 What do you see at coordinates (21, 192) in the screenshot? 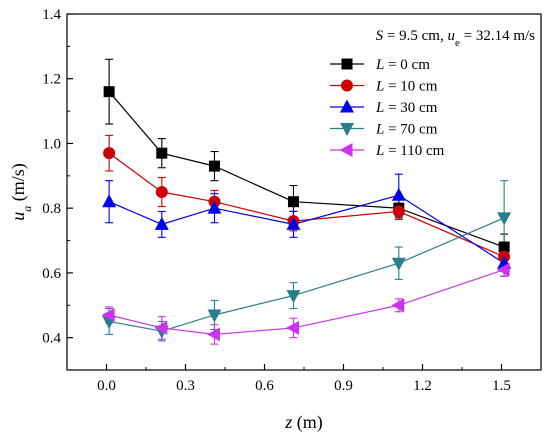
I see `y-axis-title: ua (m/s)` at bounding box center [21, 192].